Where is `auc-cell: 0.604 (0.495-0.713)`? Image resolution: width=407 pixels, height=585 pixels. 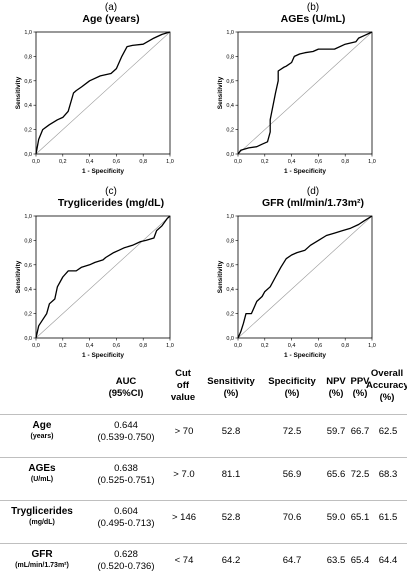 auc-cell: 0.604 (0.495-0.713) is located at coordinates (126, 518).